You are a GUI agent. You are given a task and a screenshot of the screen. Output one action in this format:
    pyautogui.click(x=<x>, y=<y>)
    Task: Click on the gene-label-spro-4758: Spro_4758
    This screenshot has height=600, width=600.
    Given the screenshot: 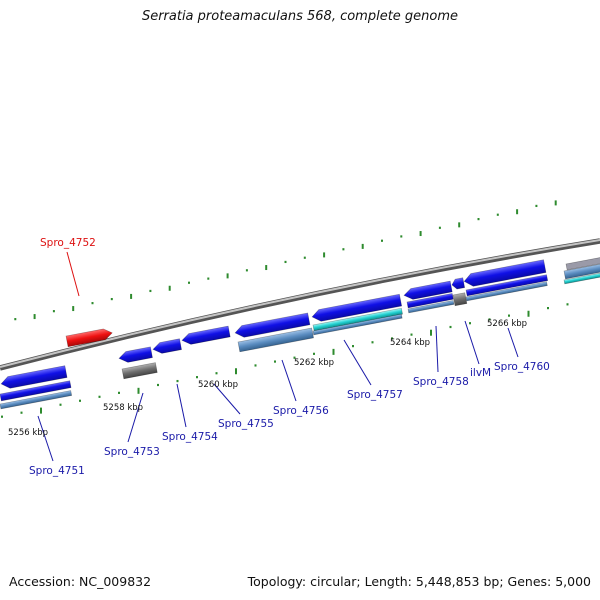 What is the action you would take?
    pyautogui.click(x=441, y=382)
    